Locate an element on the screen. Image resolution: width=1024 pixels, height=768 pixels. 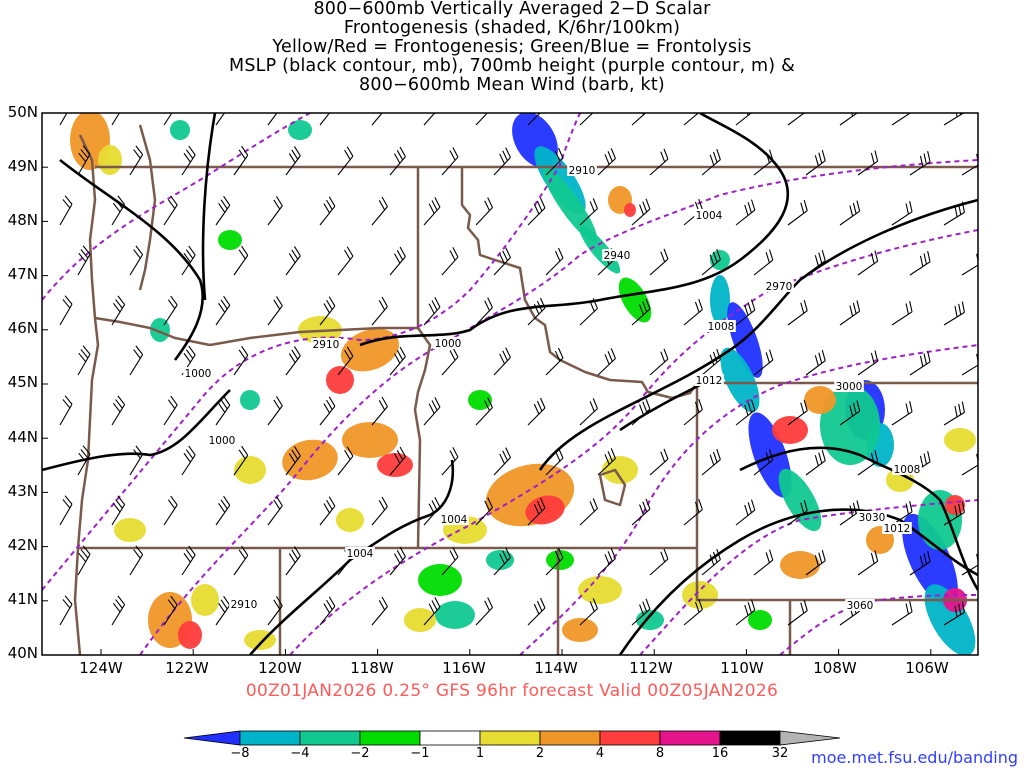
colorbar-label: 4 is located at coordinates (600, 753).